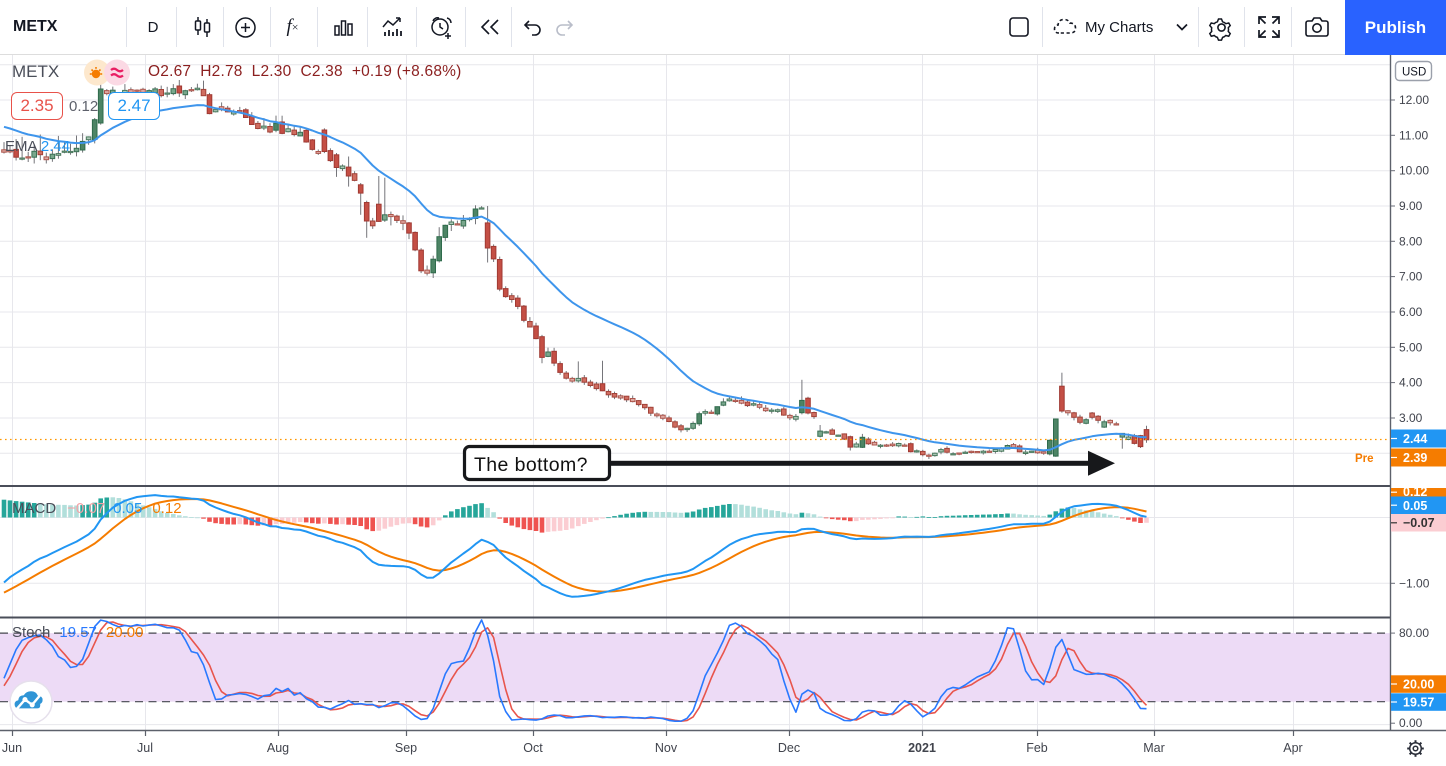 Image resolution: width=1446 pixels, height=766 pixels. I want to click on svg-text: 7.00, so click(1411, 277).